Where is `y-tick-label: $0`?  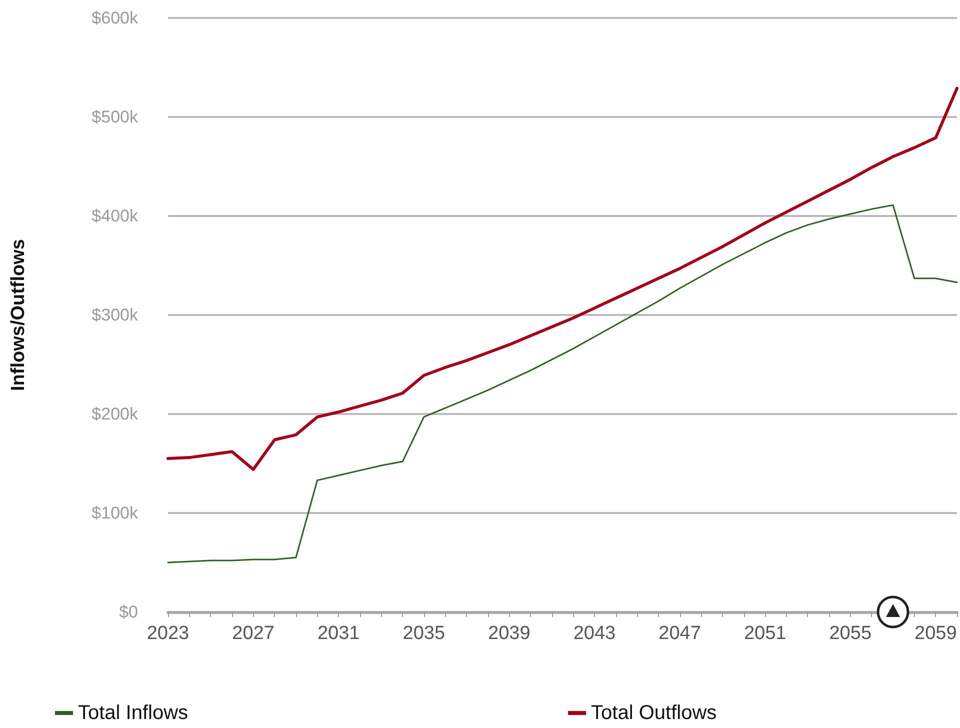
y-tick-label: $0 is located at coordinates (128, 612).